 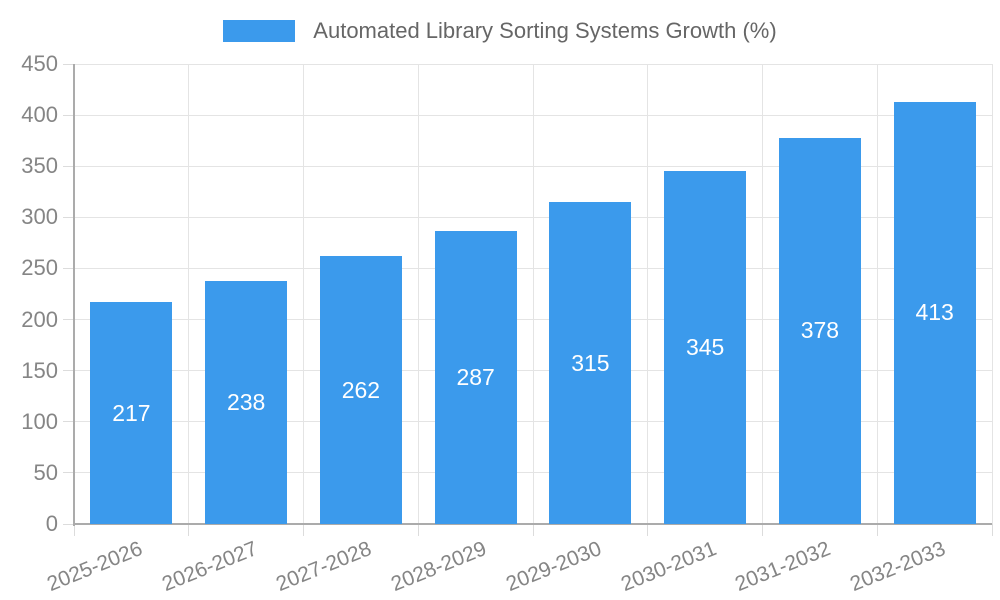 I want to click on bar: 238, so click(x=246, y=402).